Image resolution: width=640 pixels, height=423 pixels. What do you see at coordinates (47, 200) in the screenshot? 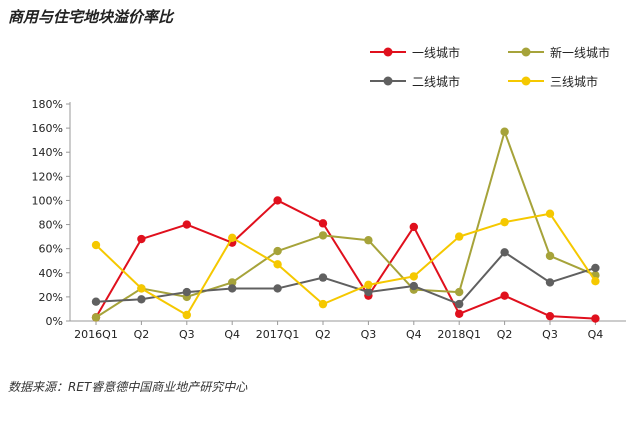
I see `y-tick-label: 100%` at bounding box center [47, 200].